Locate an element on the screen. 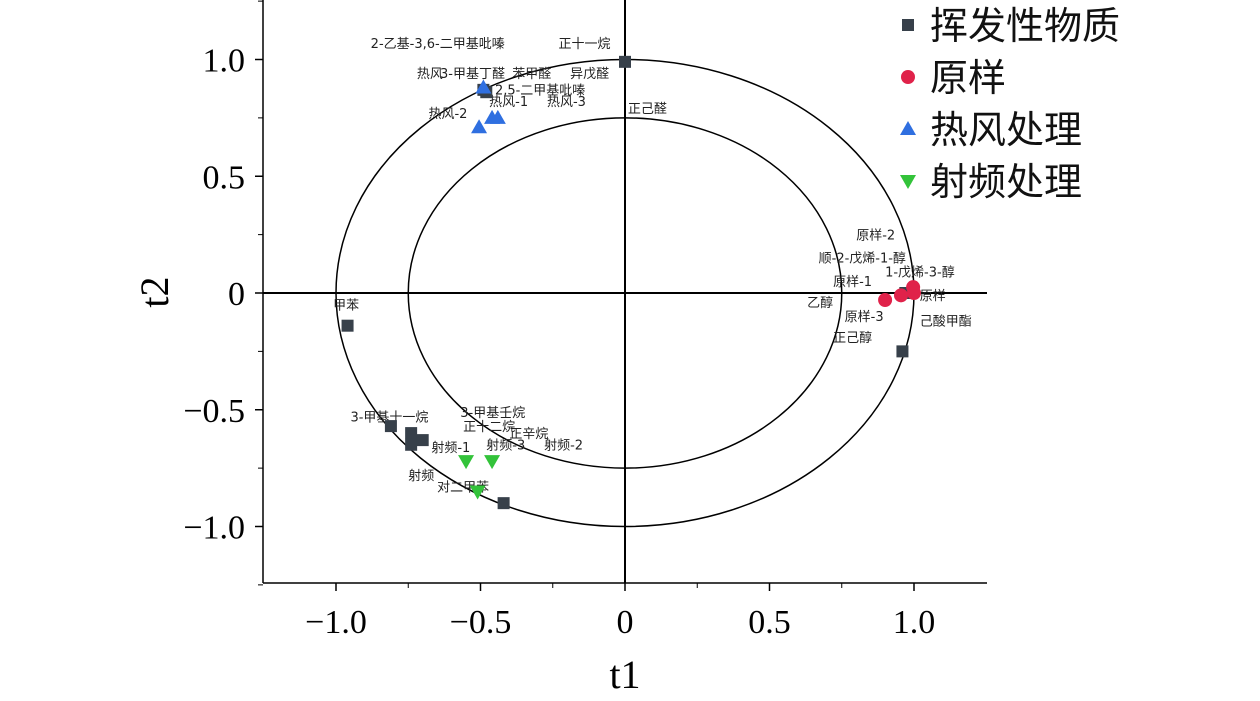 The width and height of the screenshot is (1260, 701). point-annotation: 甲苯 is located at coordinates (346, 305).